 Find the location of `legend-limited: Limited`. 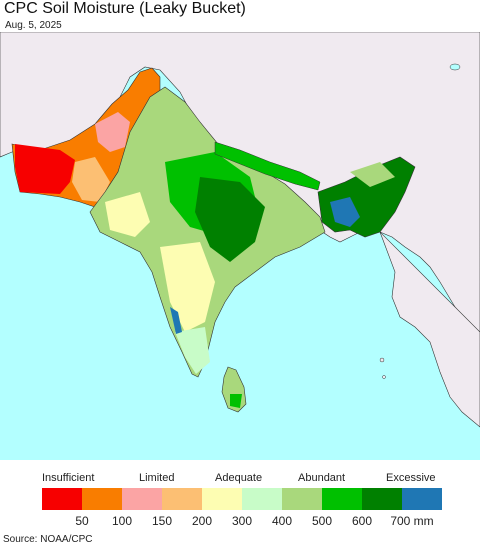

legend-limited: Limited is located at coordinates (157, 478).